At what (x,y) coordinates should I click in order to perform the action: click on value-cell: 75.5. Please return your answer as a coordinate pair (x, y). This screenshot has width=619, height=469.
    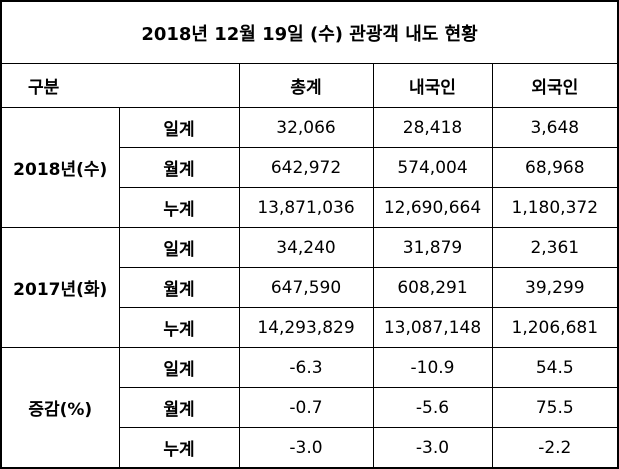
    Looking at the image, I should click on (555, 407).